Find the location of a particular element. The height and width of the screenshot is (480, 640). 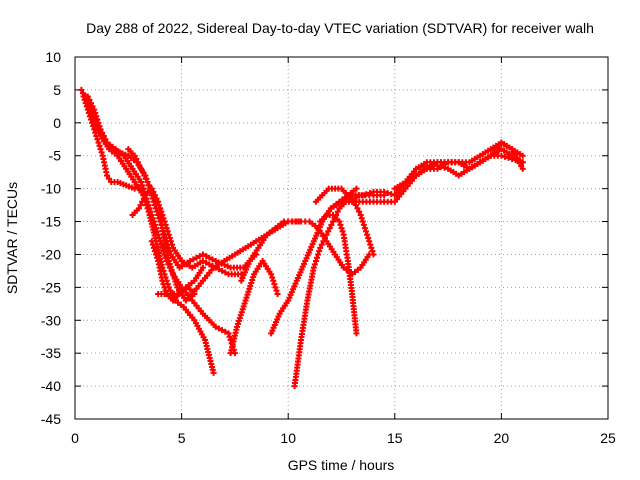

y-tick-label: 0 is located at coordinates (57, 123).